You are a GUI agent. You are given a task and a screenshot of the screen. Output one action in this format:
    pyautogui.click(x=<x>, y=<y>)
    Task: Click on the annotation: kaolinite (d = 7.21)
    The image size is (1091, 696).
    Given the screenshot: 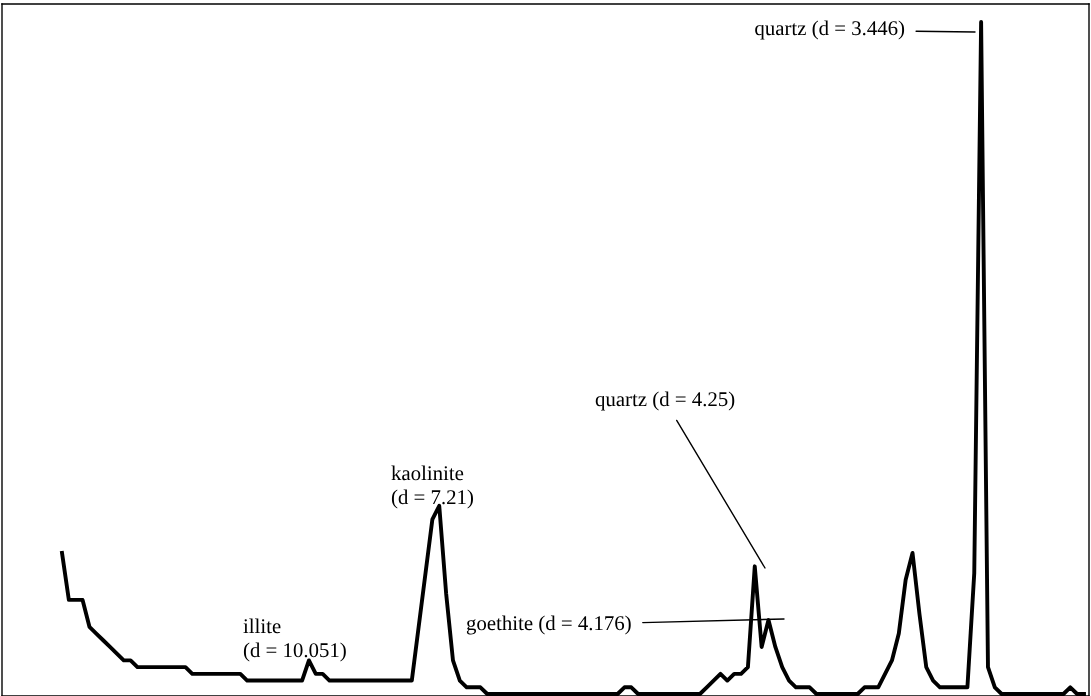 What is the action you would take?
    pyautogui.click(x=432, y=487)
    